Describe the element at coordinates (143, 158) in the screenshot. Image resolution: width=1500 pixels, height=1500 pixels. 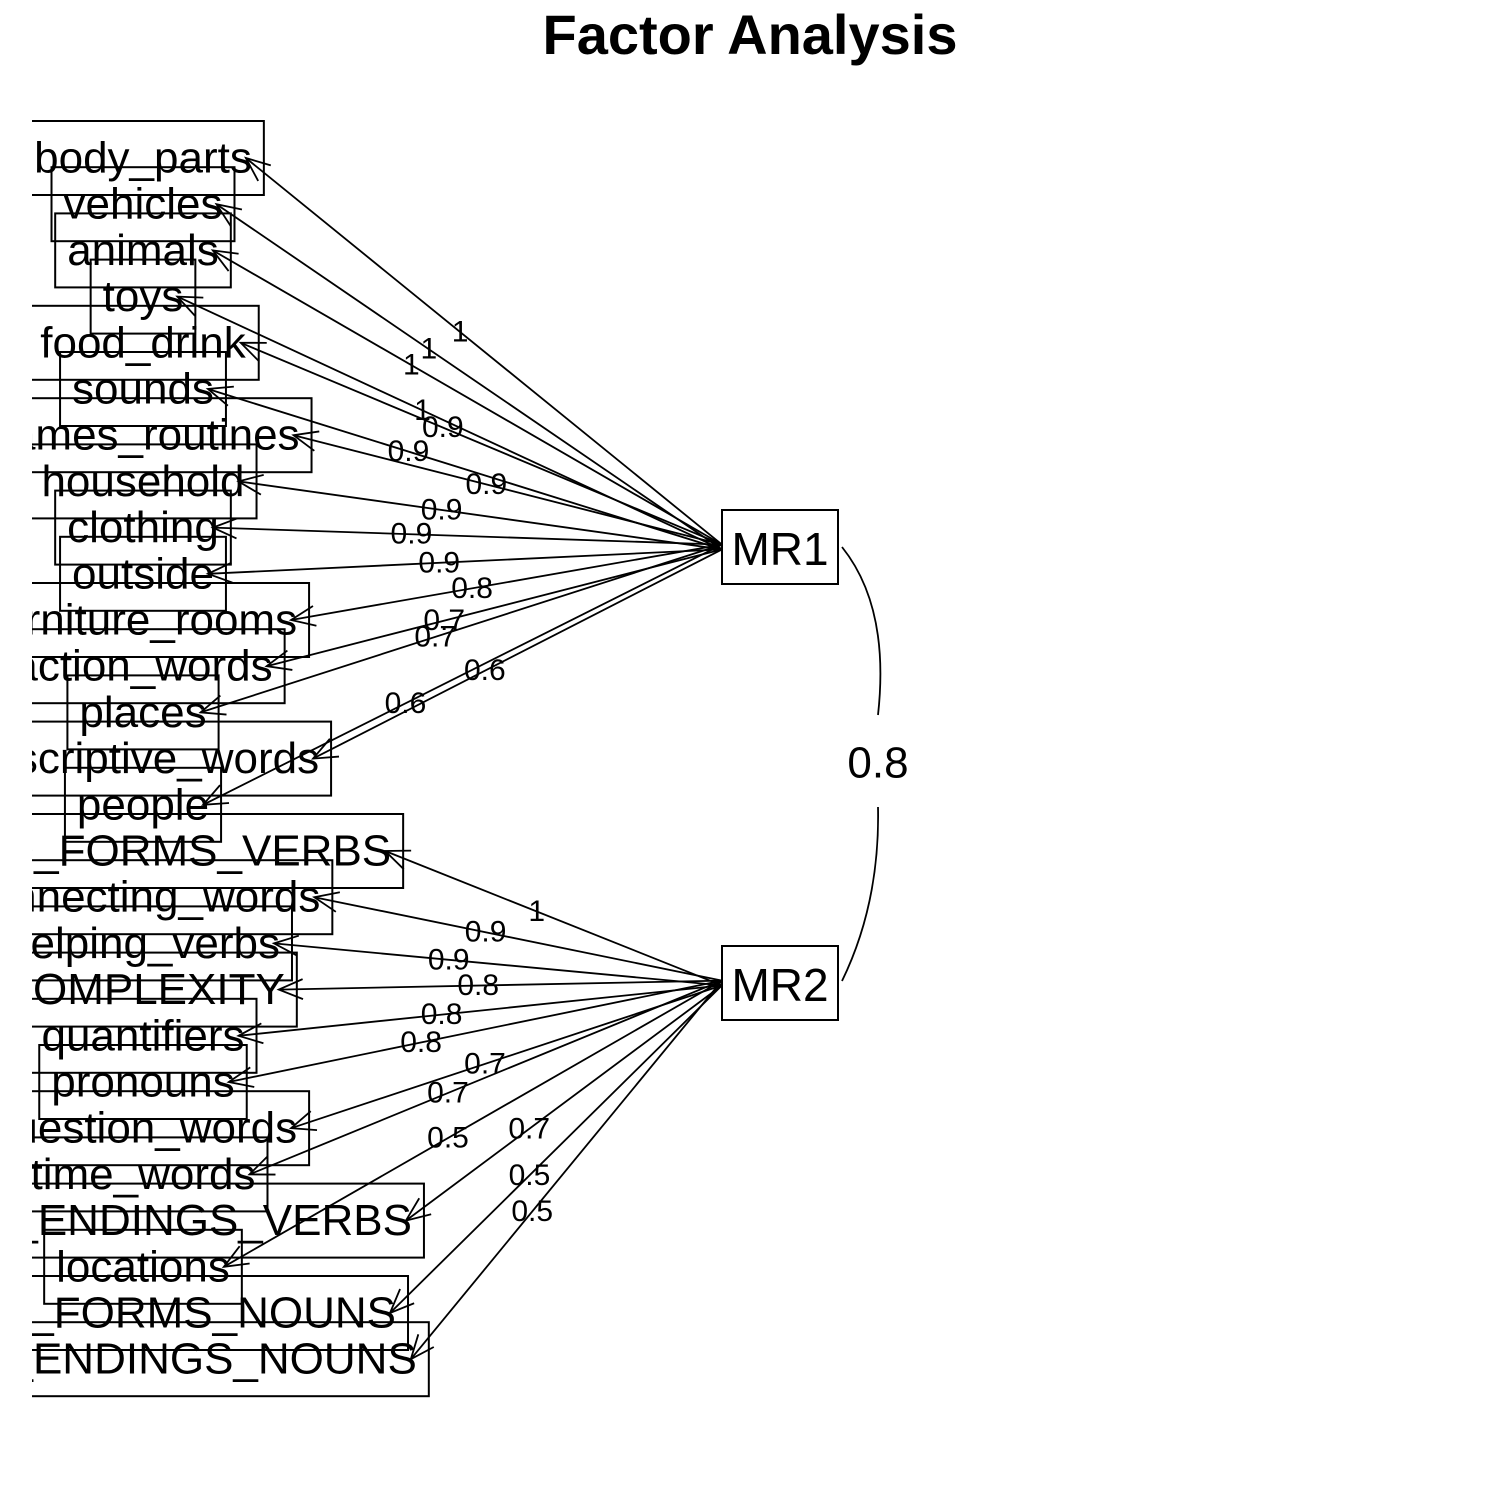
I see `variable-label: body_parts` at that location.